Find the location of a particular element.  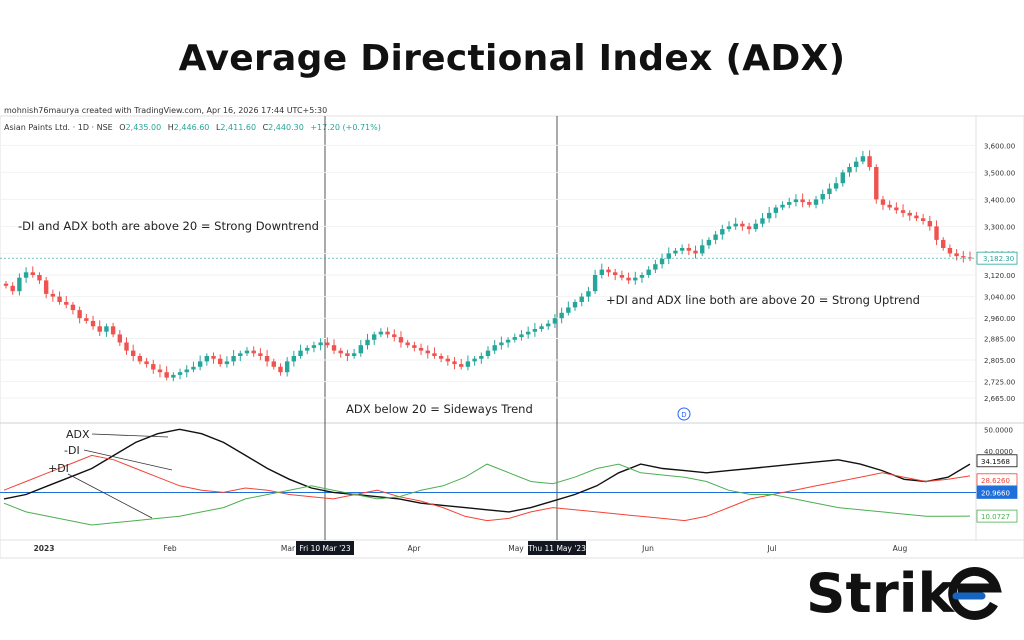

x-tick-label: 2023 is located at coordinates (44, 548).